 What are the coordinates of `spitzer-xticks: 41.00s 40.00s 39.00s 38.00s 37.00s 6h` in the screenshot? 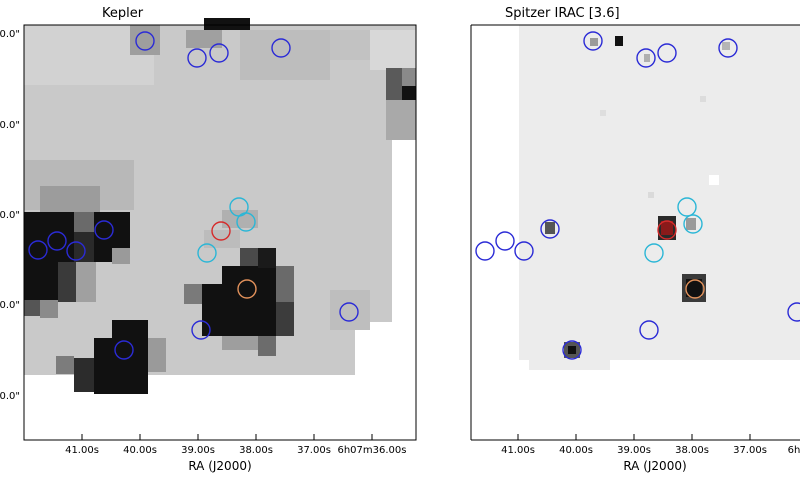 It's located at (650, 450).